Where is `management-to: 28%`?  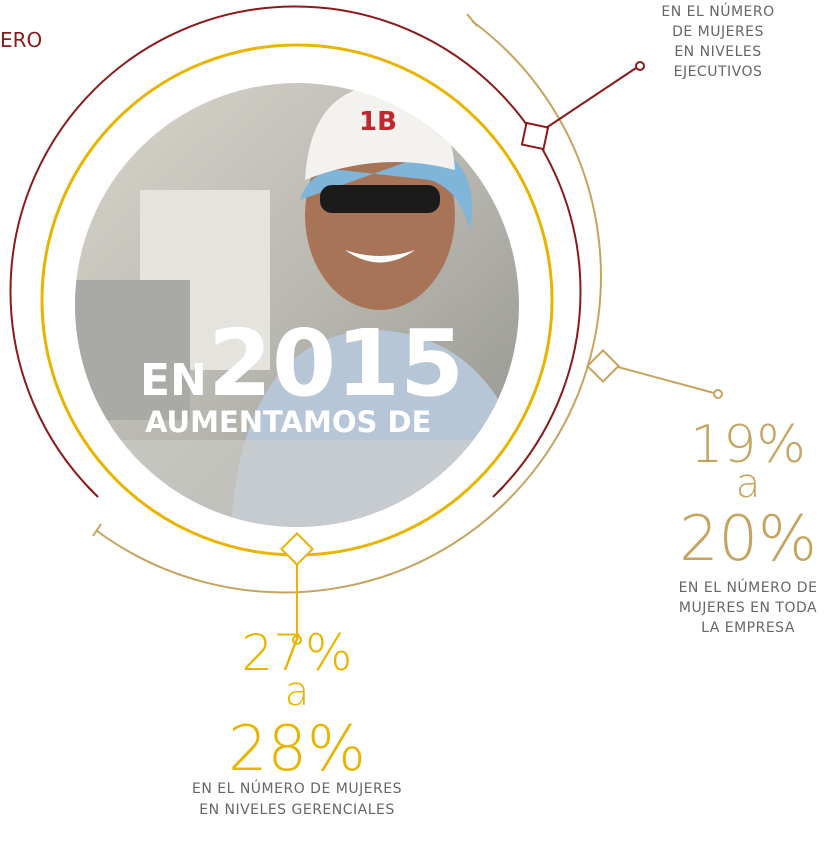
management-to: 28% is located at coordinates (297, 748).